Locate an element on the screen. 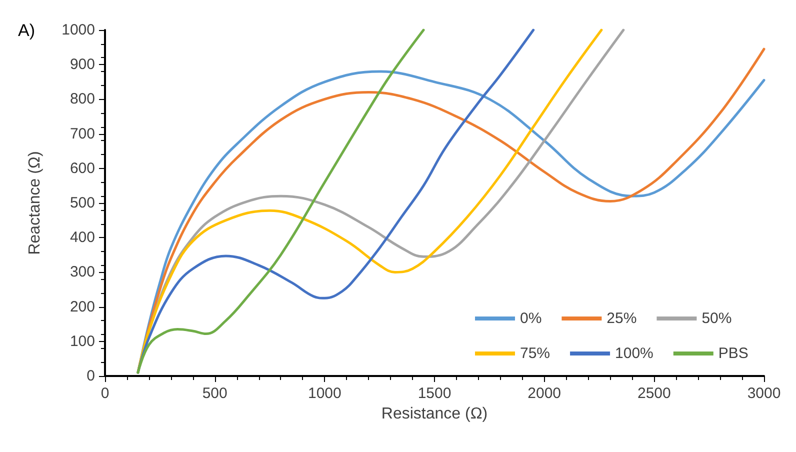  legend-label: 50% is located at coordinates (717, 318).